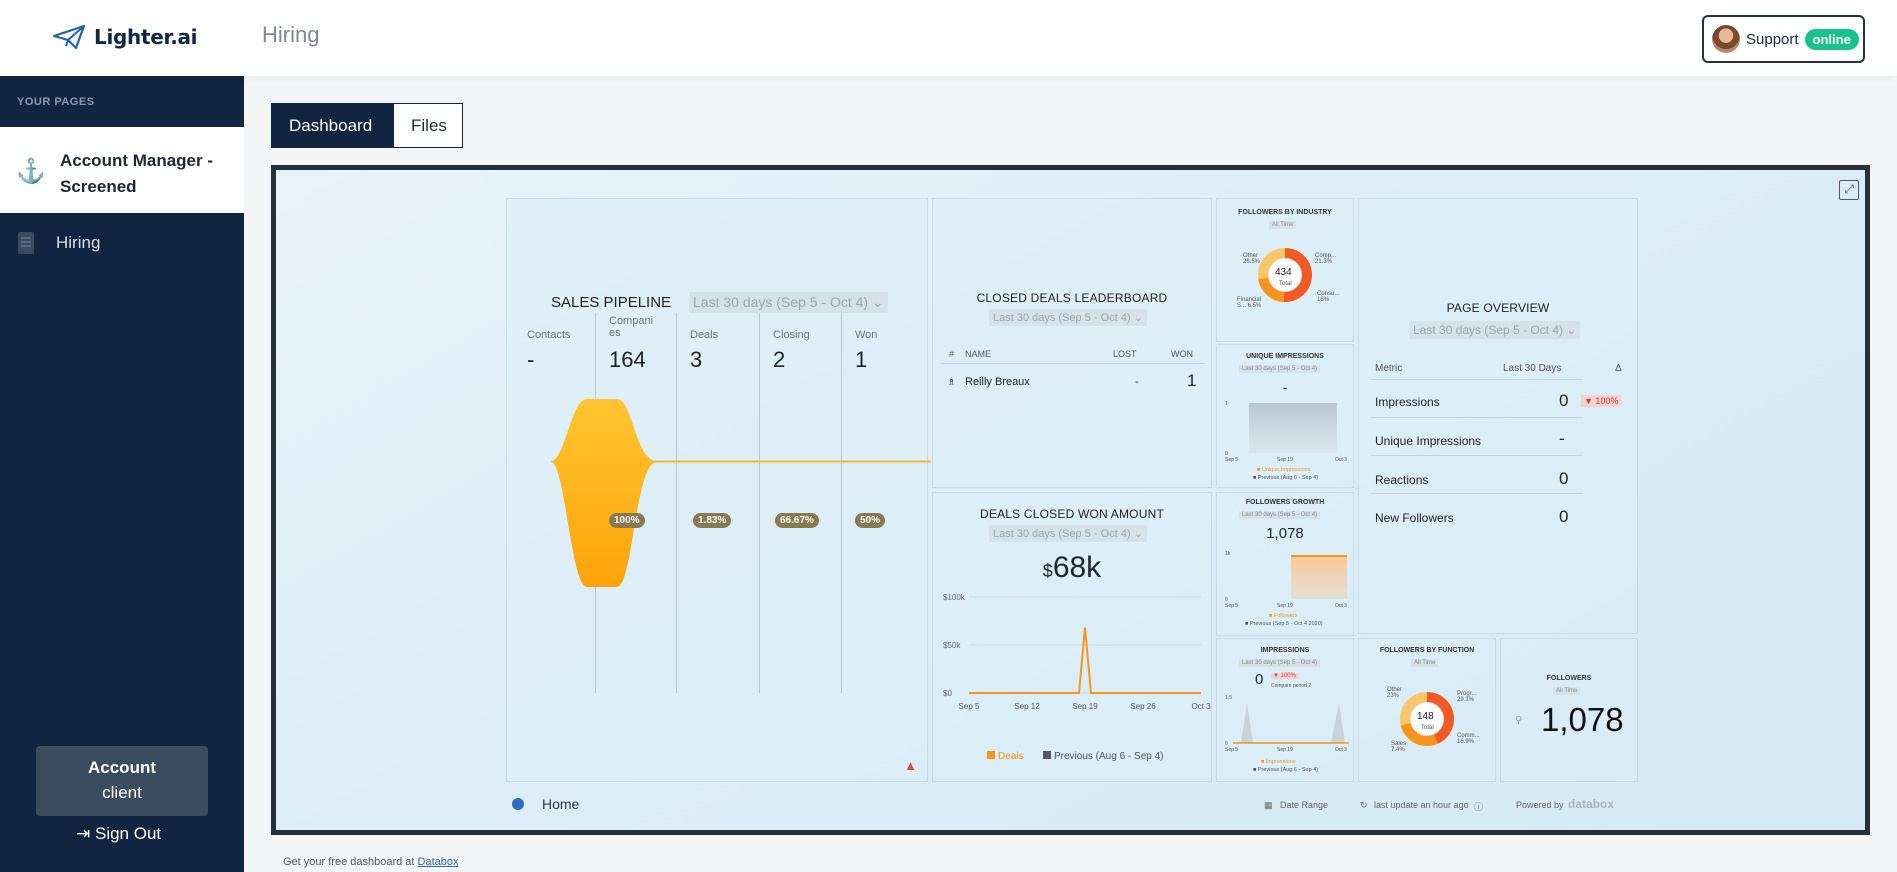 The height and width of the screenshot is (872, 1897). I want to click on databox-logo: databox, so click(1591, 804).